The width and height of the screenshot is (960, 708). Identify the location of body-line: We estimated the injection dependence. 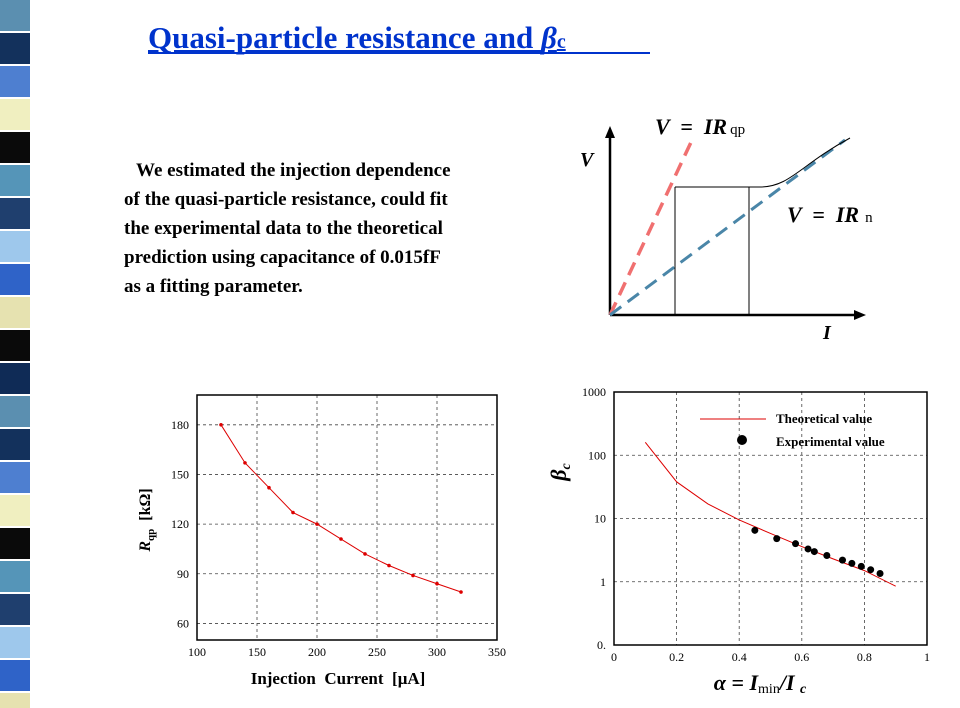
(293, 170).